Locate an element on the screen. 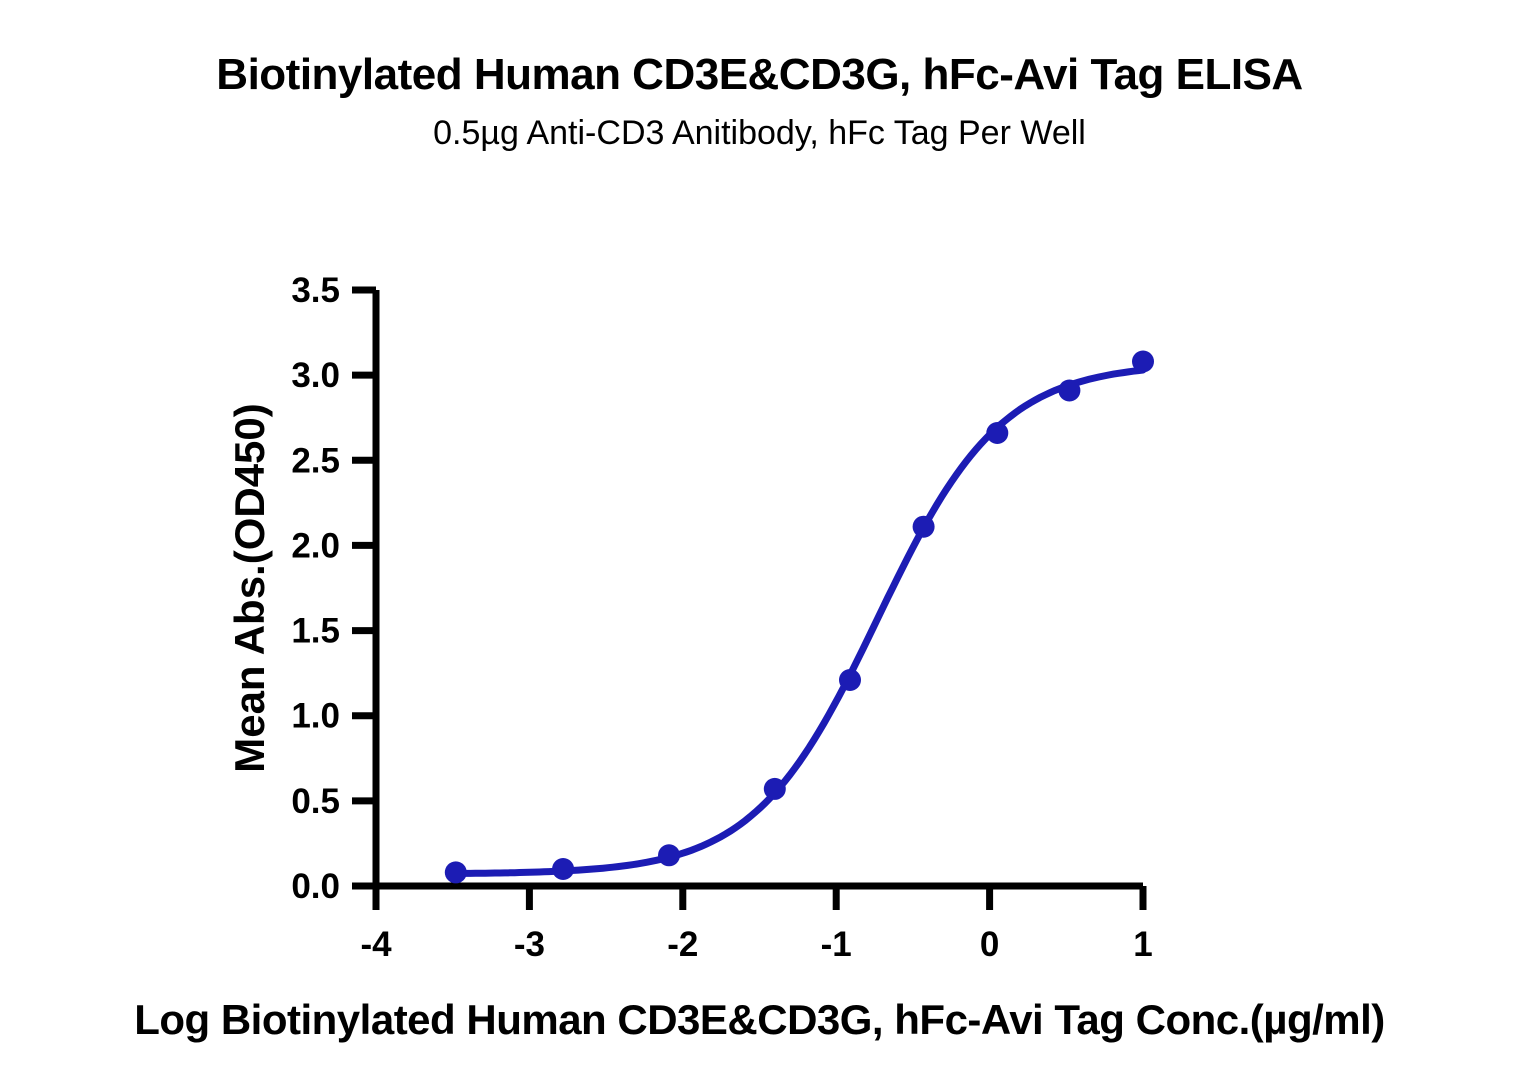 This screenshot has width=1519, height=1086. x-tick-label: -1 is located at coordinates (836, 944).